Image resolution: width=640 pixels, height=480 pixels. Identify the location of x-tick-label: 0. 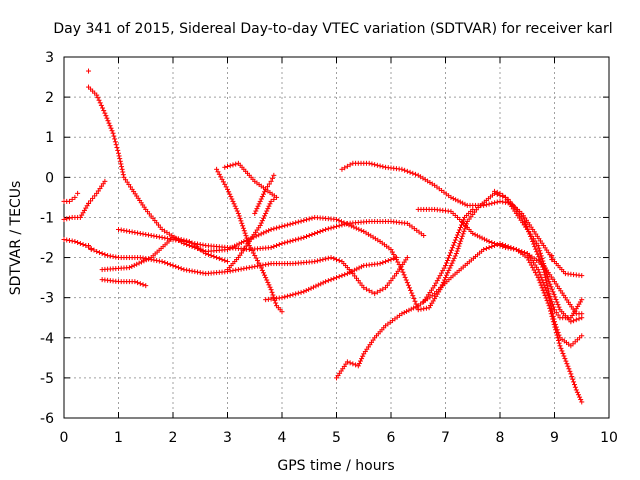
(64, 438).